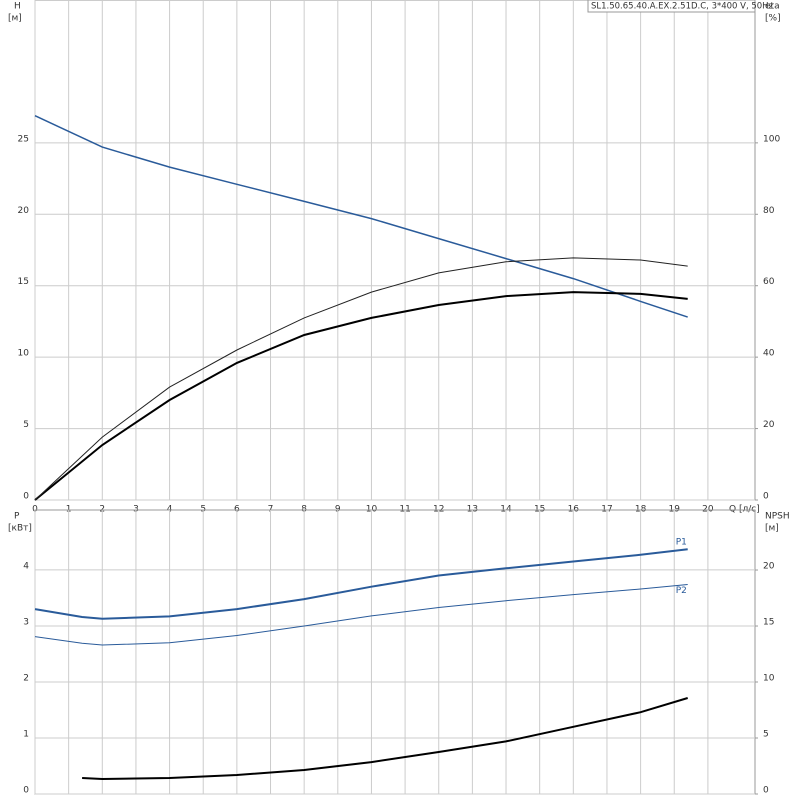 This screenshot has width=800, height=800. Describe the element at coordinates (771, 139) in the screenshot. I see `y2-tick-label: 100` at that location.